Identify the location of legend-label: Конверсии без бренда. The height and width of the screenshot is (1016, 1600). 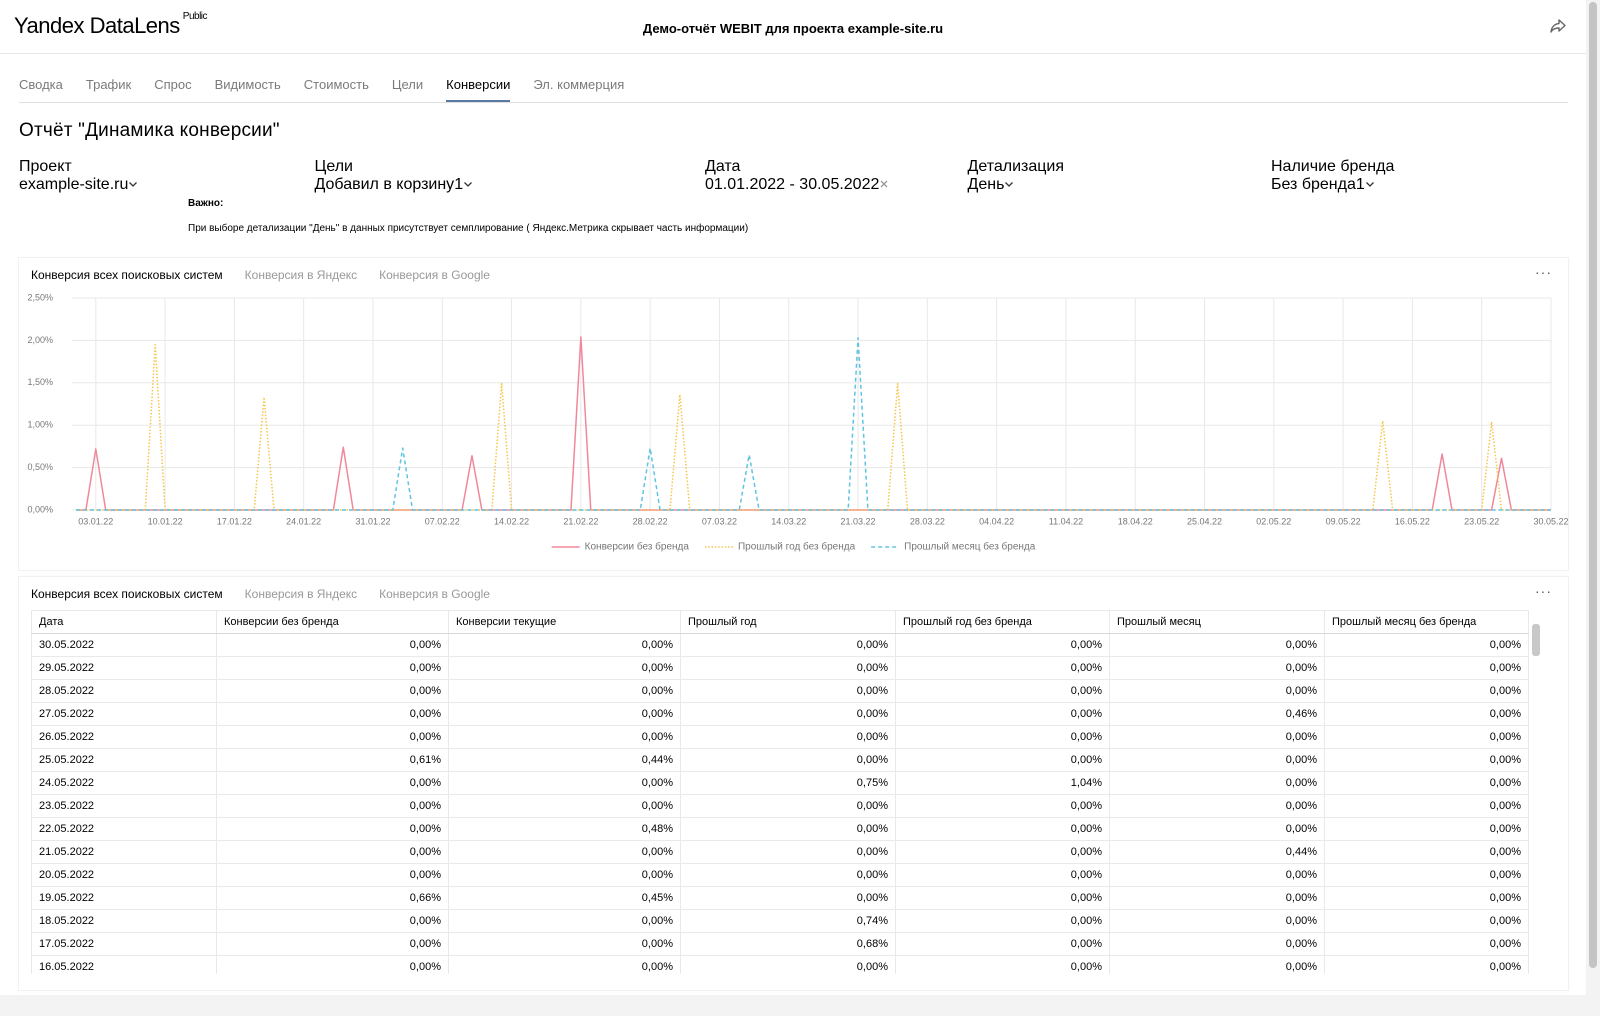
(637, 547).